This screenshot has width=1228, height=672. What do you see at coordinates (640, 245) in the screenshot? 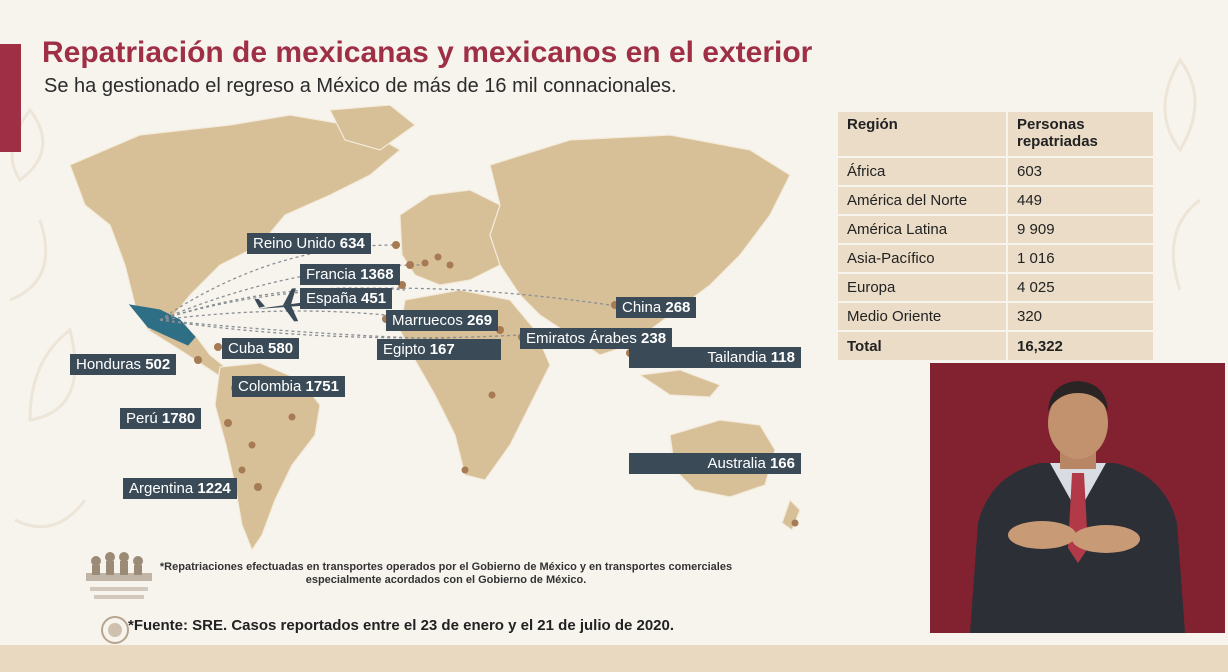
I see `asia-landmass` at bounding box center [640, 245].